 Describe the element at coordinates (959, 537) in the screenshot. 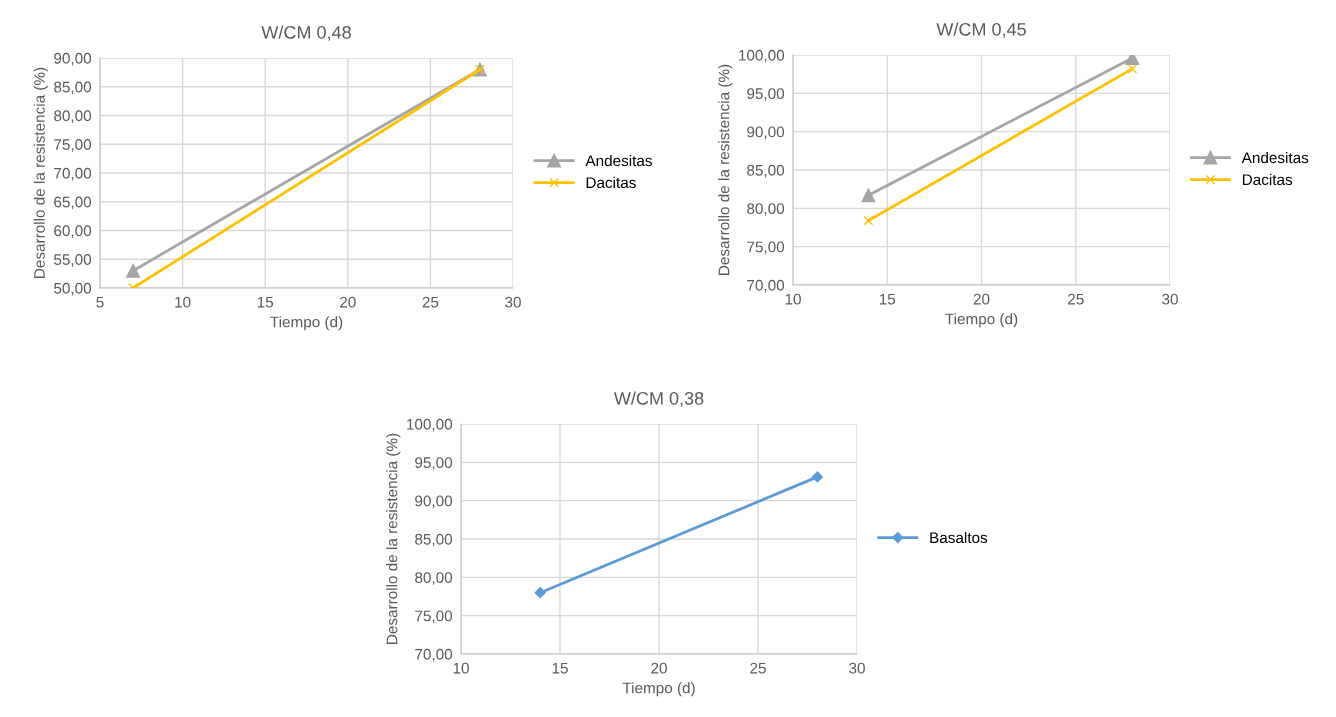

I see `legend-label: Basaltos` at that location.